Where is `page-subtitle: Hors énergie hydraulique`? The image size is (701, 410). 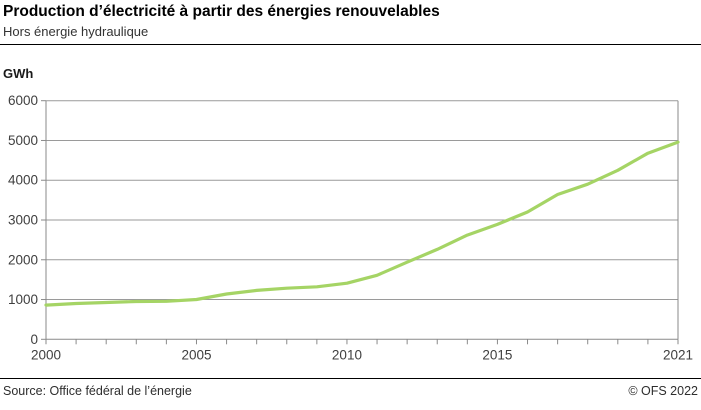 page-subtitle: Hors énergie hydraulique is located at coordinates (76, 31).